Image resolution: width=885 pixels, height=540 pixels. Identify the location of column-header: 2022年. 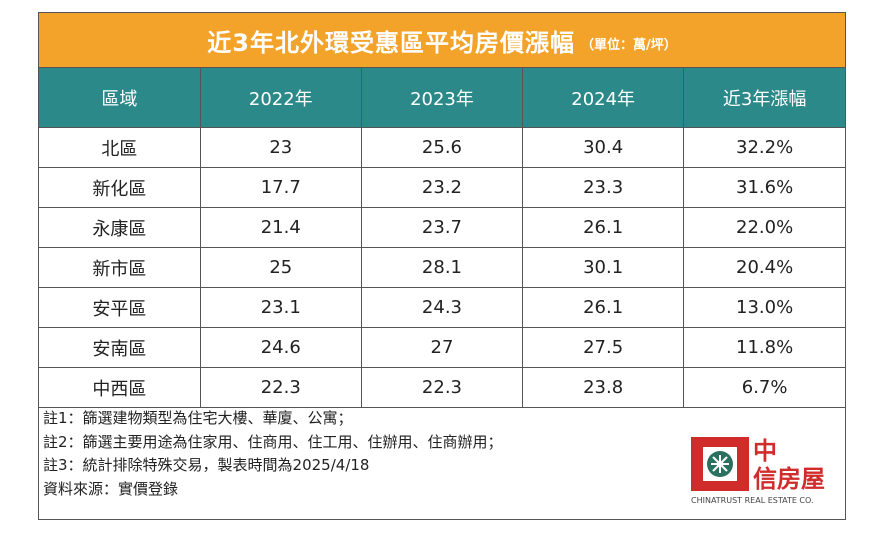
(280, 98).